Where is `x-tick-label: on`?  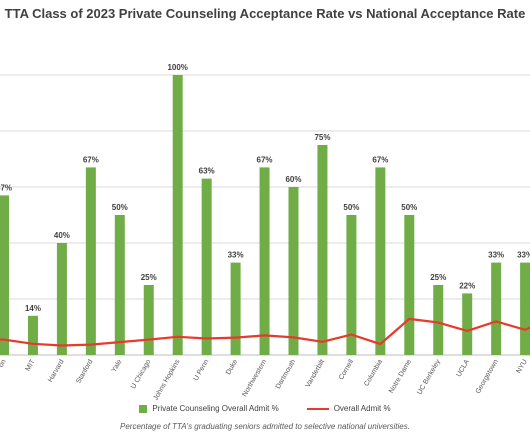
x-tick-label: on is located at coordinates (4, 363).